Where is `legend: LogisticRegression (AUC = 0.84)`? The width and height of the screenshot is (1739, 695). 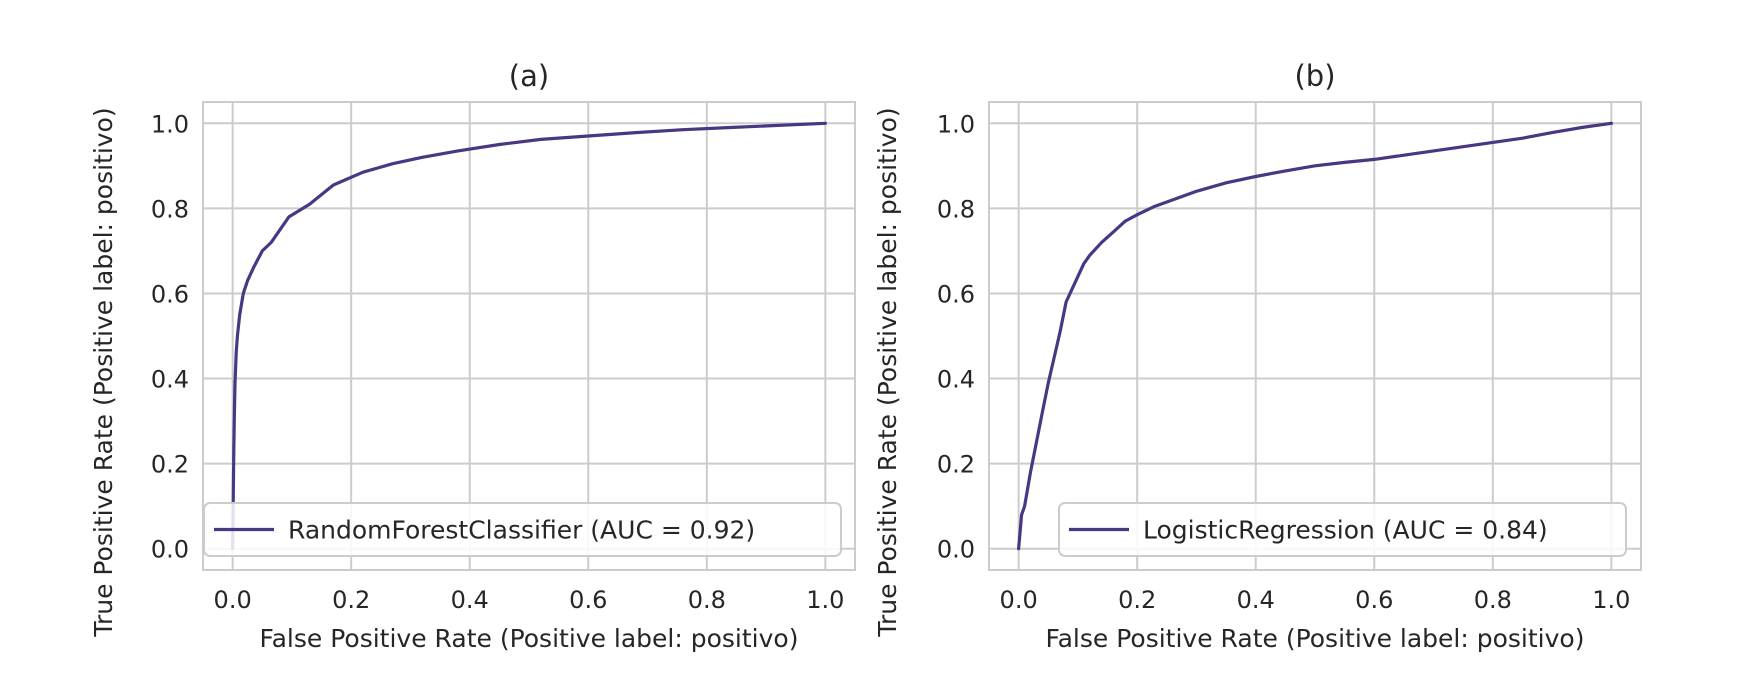
legend: LogisticRegression (AUC = 0.84) is located at coordinates (1342, 529).